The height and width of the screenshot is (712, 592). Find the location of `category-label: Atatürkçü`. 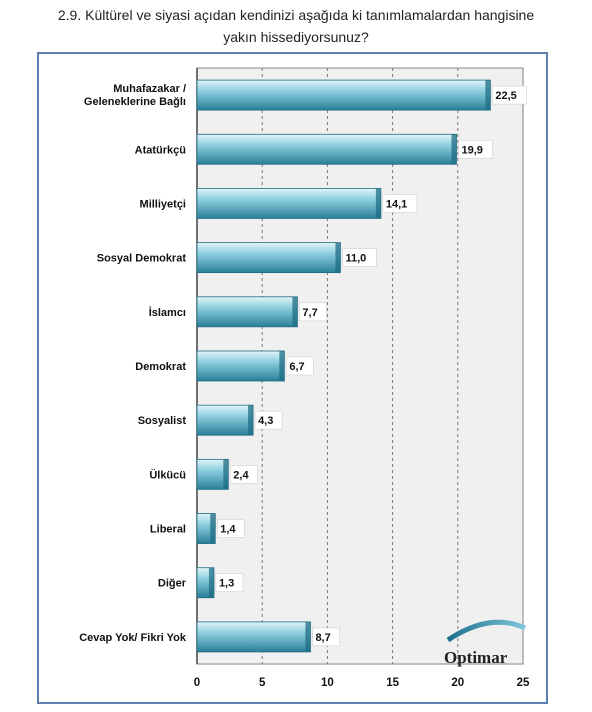

category-label: Atatürkçü is located at coordinates (160, 150).